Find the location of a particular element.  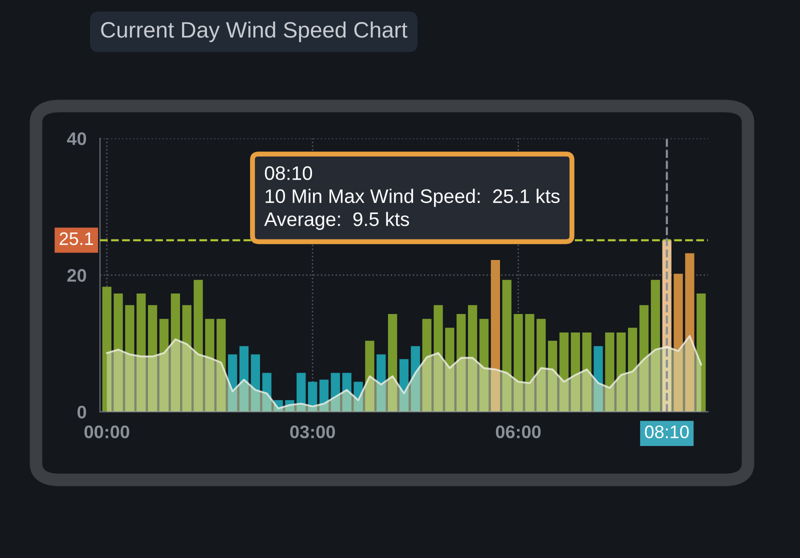

ref-line-label: 25.1 is located at coordinates (77, 239).